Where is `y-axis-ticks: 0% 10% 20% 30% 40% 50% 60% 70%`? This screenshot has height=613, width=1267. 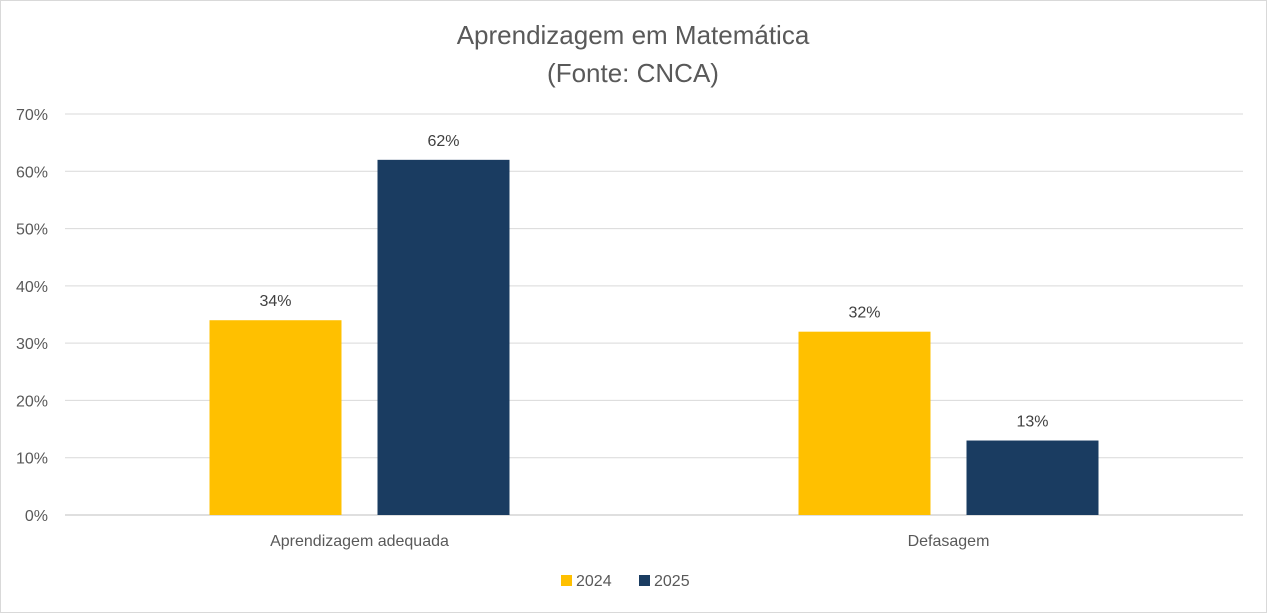 y-axis-ticks: 0% 10% 20% 30% 40% 50% 60% 70% is located at coordinates (32, 316).